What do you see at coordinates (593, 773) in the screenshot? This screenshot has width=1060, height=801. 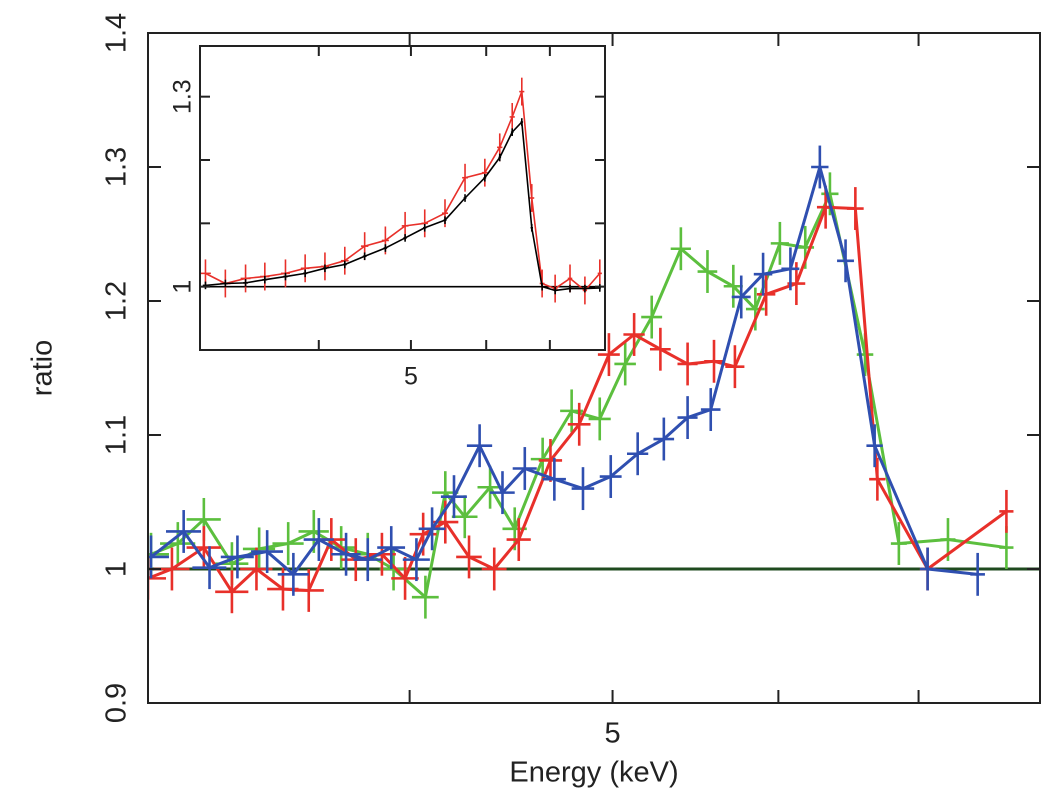 I see `x-axis-label: Energy (keV)` at bounding box center [593, 773].